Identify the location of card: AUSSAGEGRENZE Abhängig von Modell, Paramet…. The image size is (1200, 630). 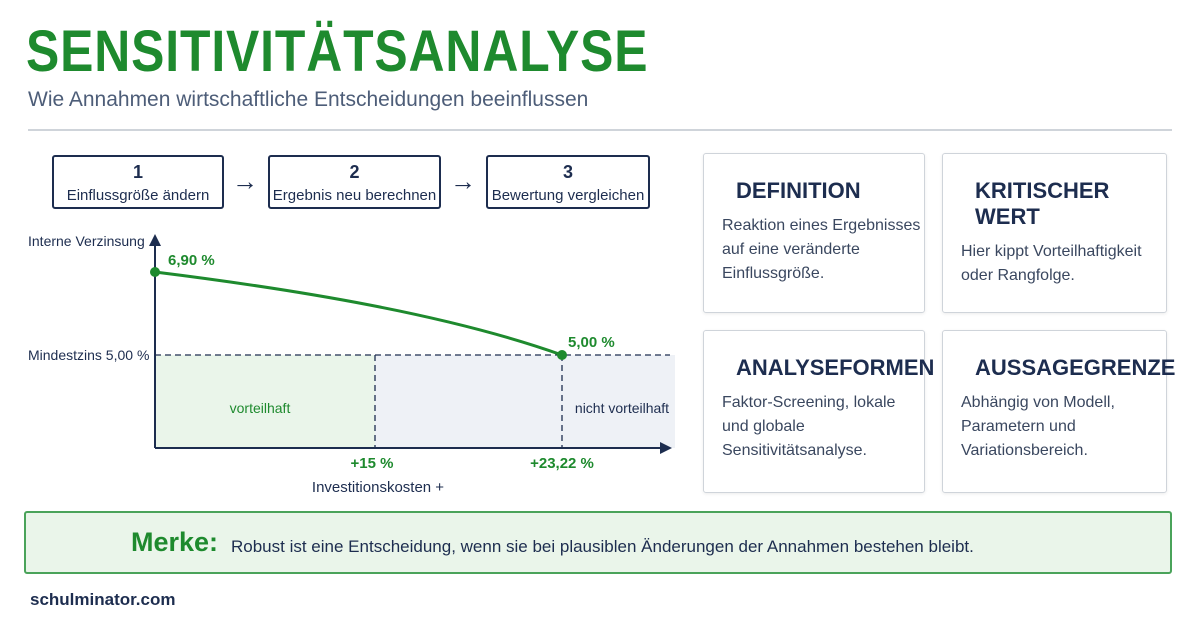
(1059, 411).